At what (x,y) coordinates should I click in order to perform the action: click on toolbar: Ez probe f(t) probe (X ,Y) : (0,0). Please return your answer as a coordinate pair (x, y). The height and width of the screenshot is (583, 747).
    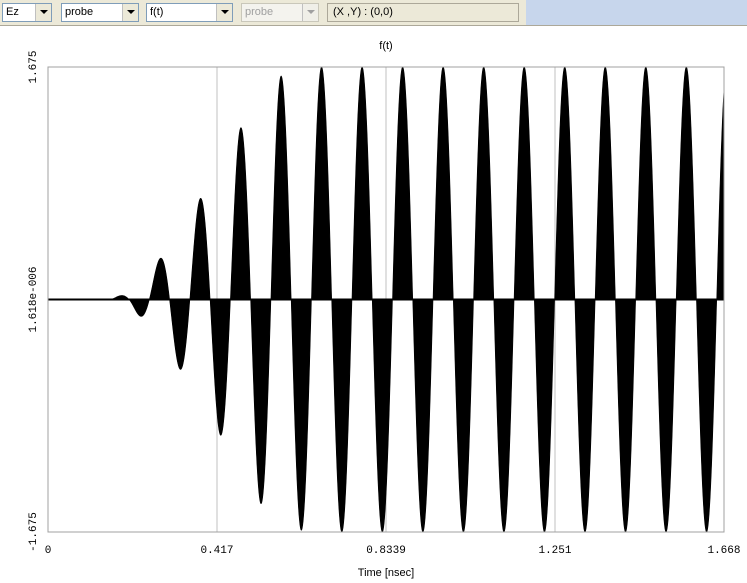
    Looking at the image, I should click on (373, 13).